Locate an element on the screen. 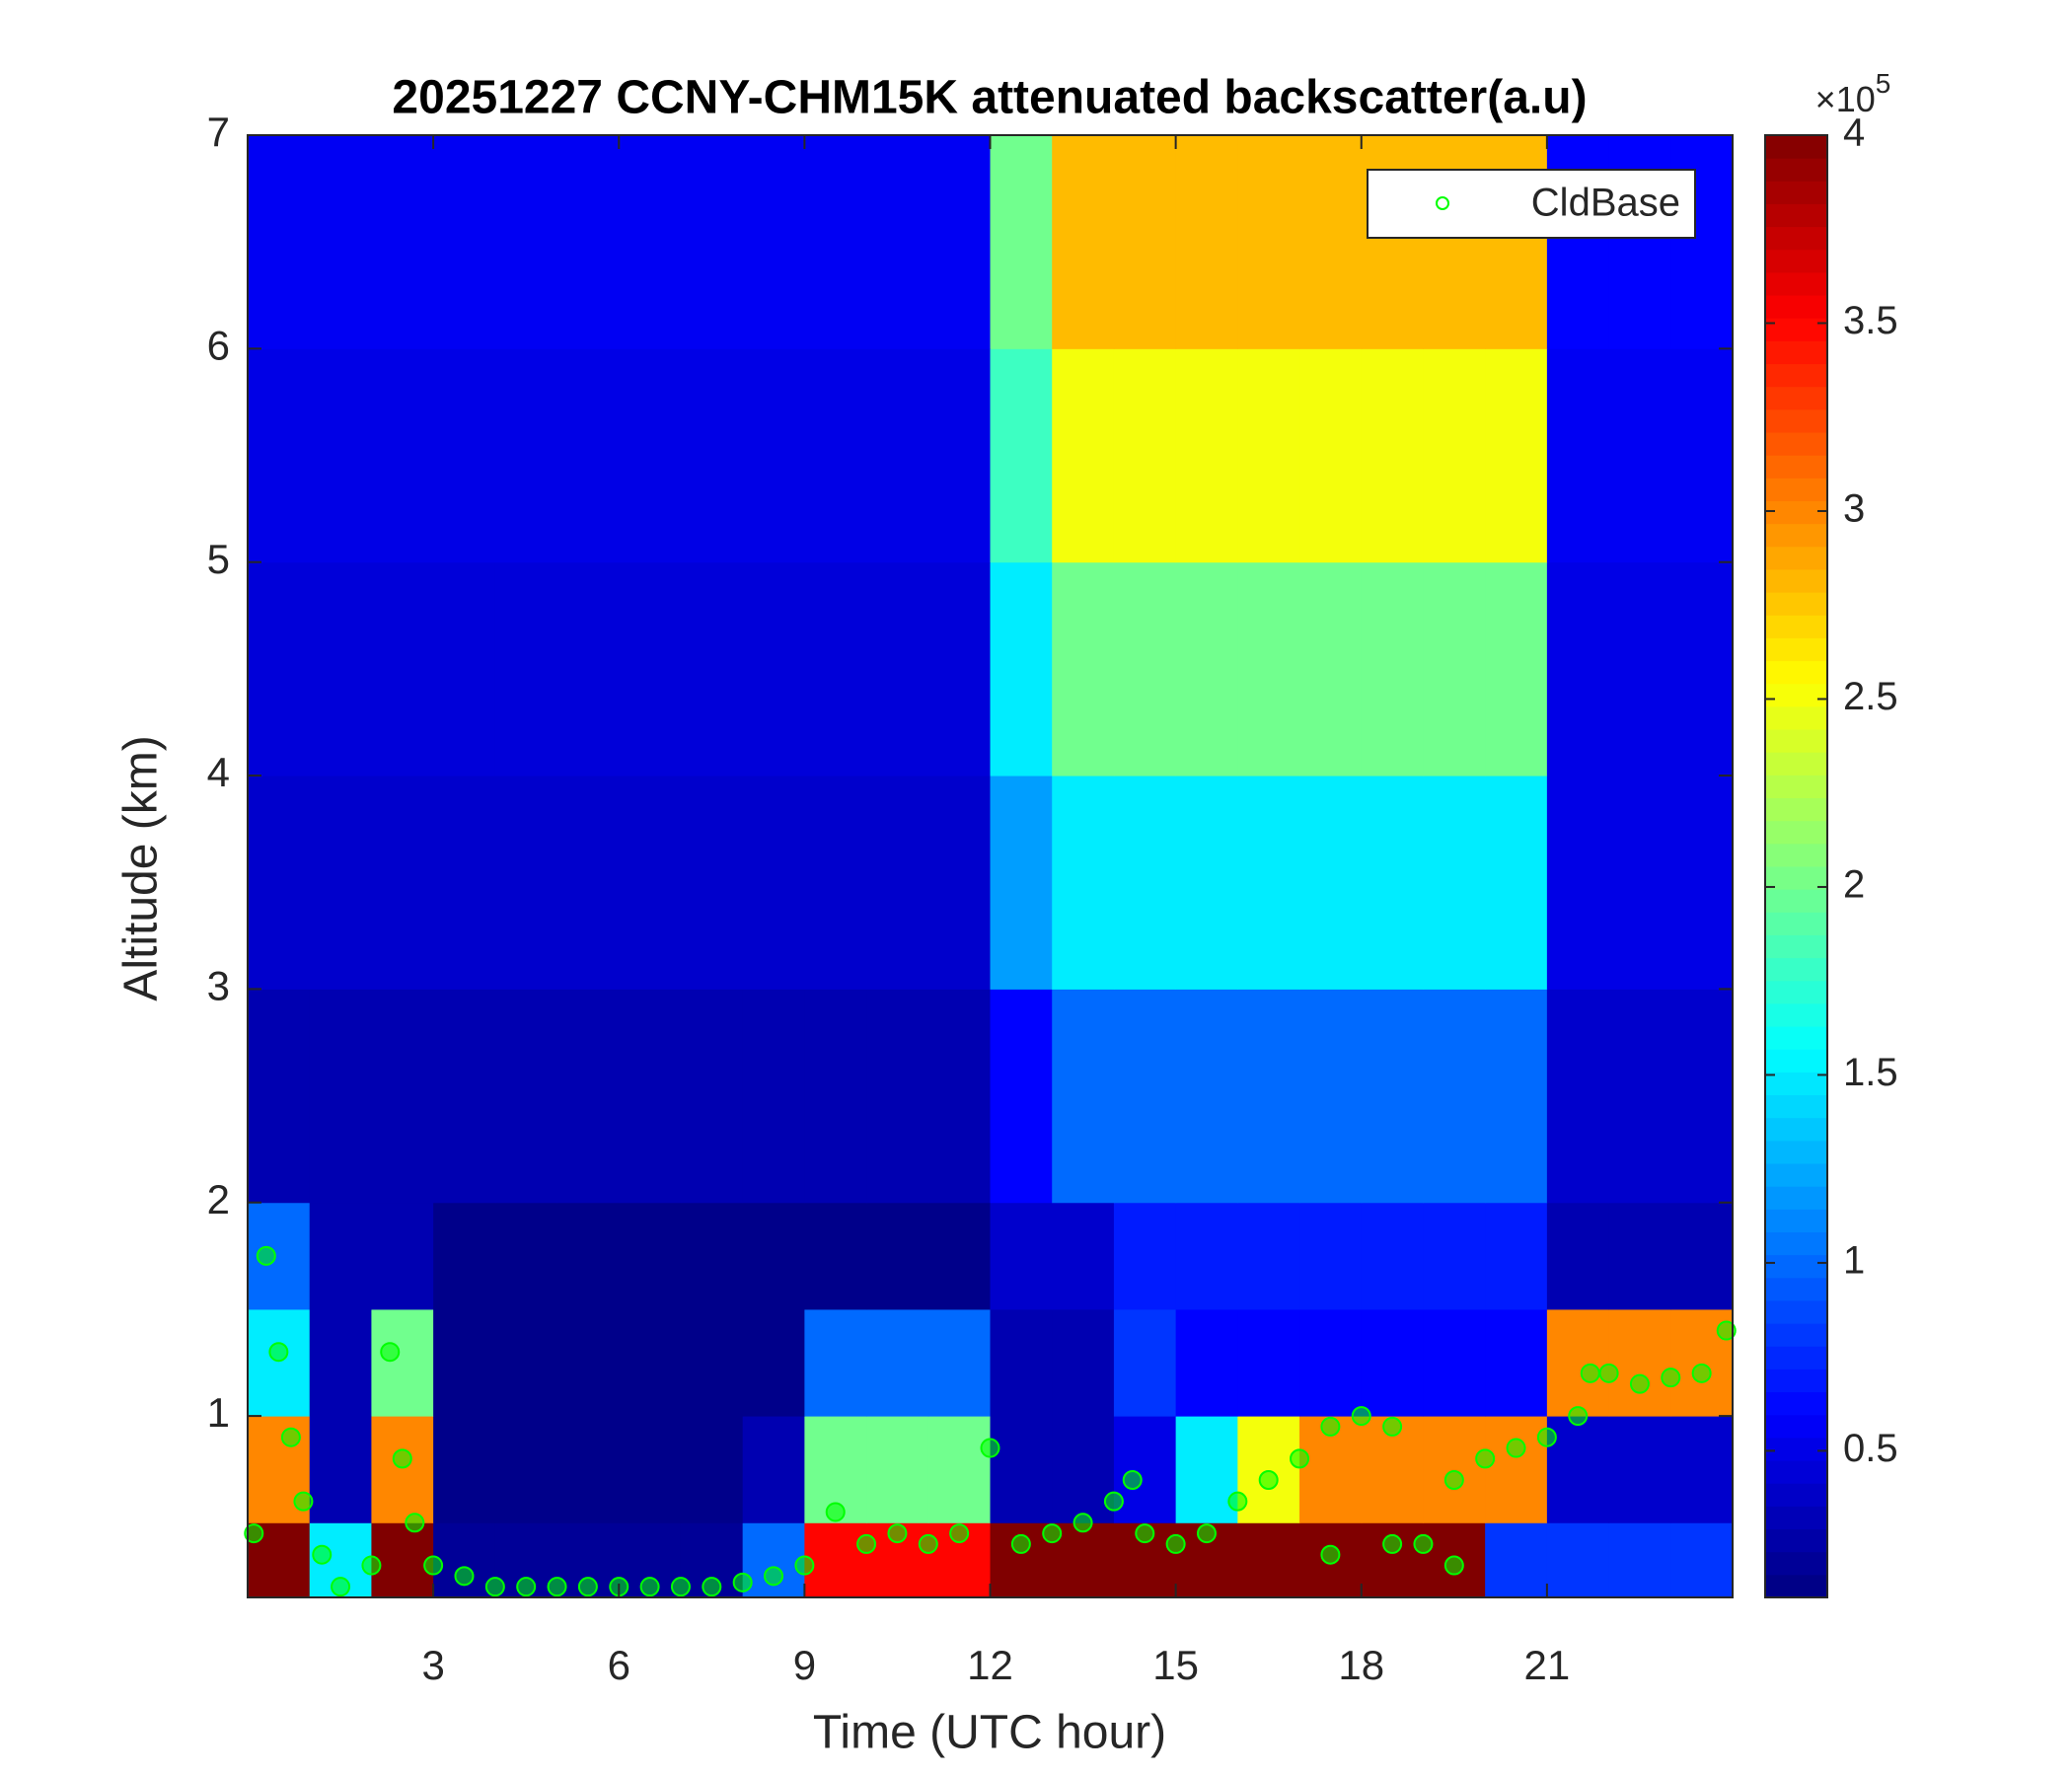 Image resolution: width=2072 pixels, height=1776 pixels. colorbar-tick-label: 0.5 is located at coordinates (1870, 1448).